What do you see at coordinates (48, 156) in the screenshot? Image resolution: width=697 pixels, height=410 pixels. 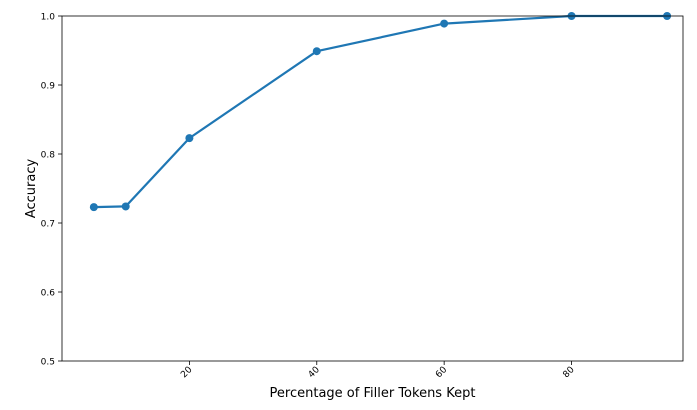 I see `y-tick-label: 0.8` at bounding box center [48, 156].